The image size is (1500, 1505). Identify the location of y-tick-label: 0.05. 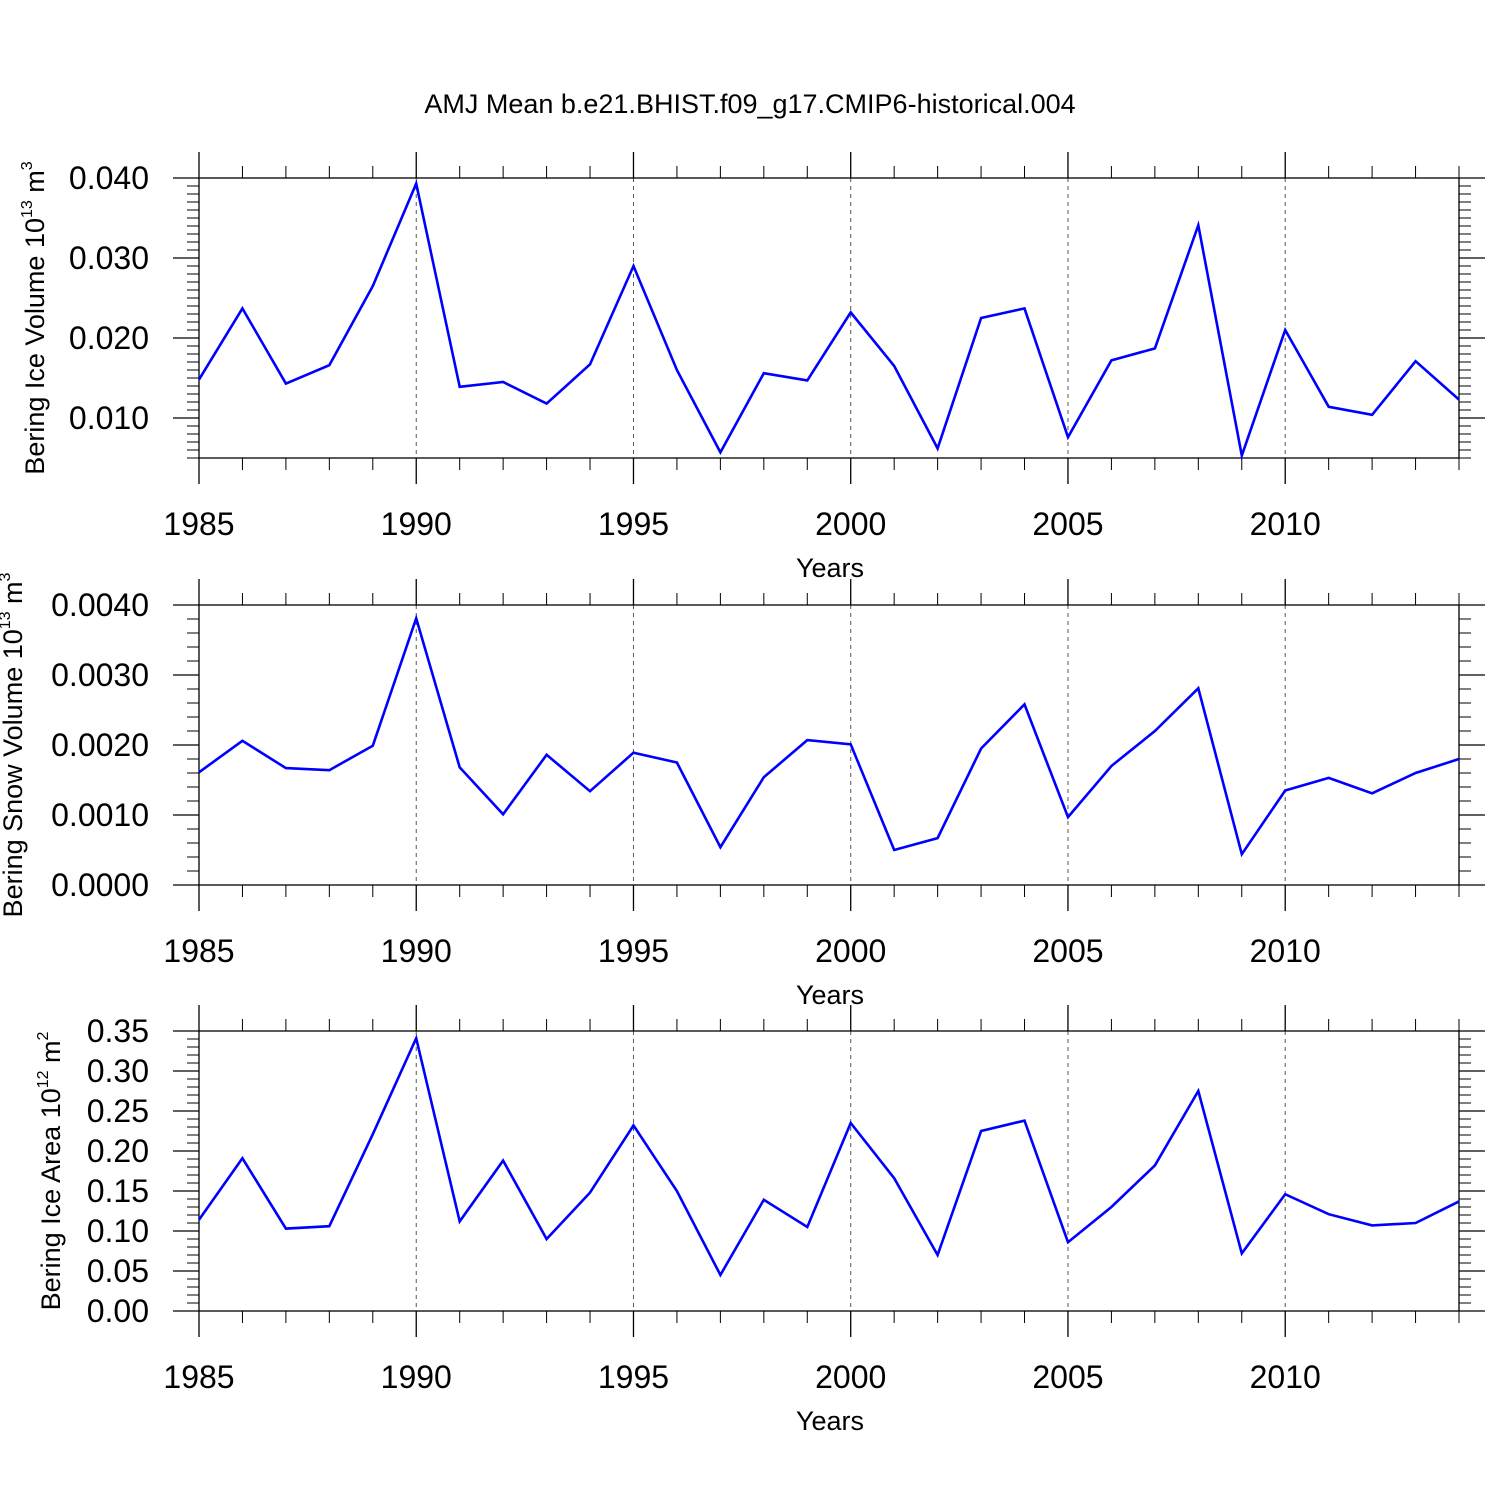
(118, 1271).